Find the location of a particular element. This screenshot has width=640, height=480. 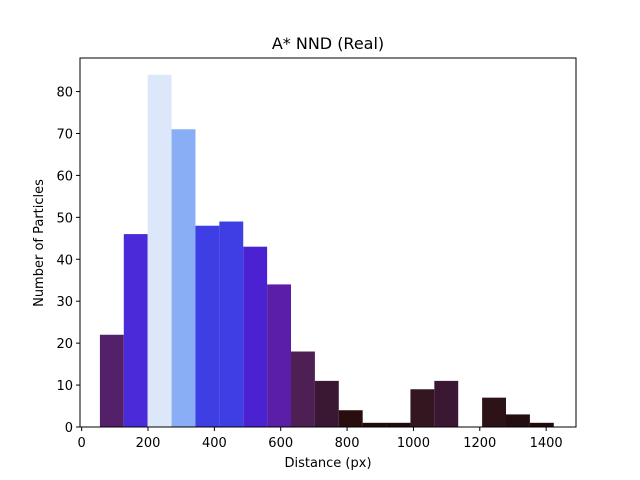

y-tick-label-6: 60 is located at coordinates (64, 176).